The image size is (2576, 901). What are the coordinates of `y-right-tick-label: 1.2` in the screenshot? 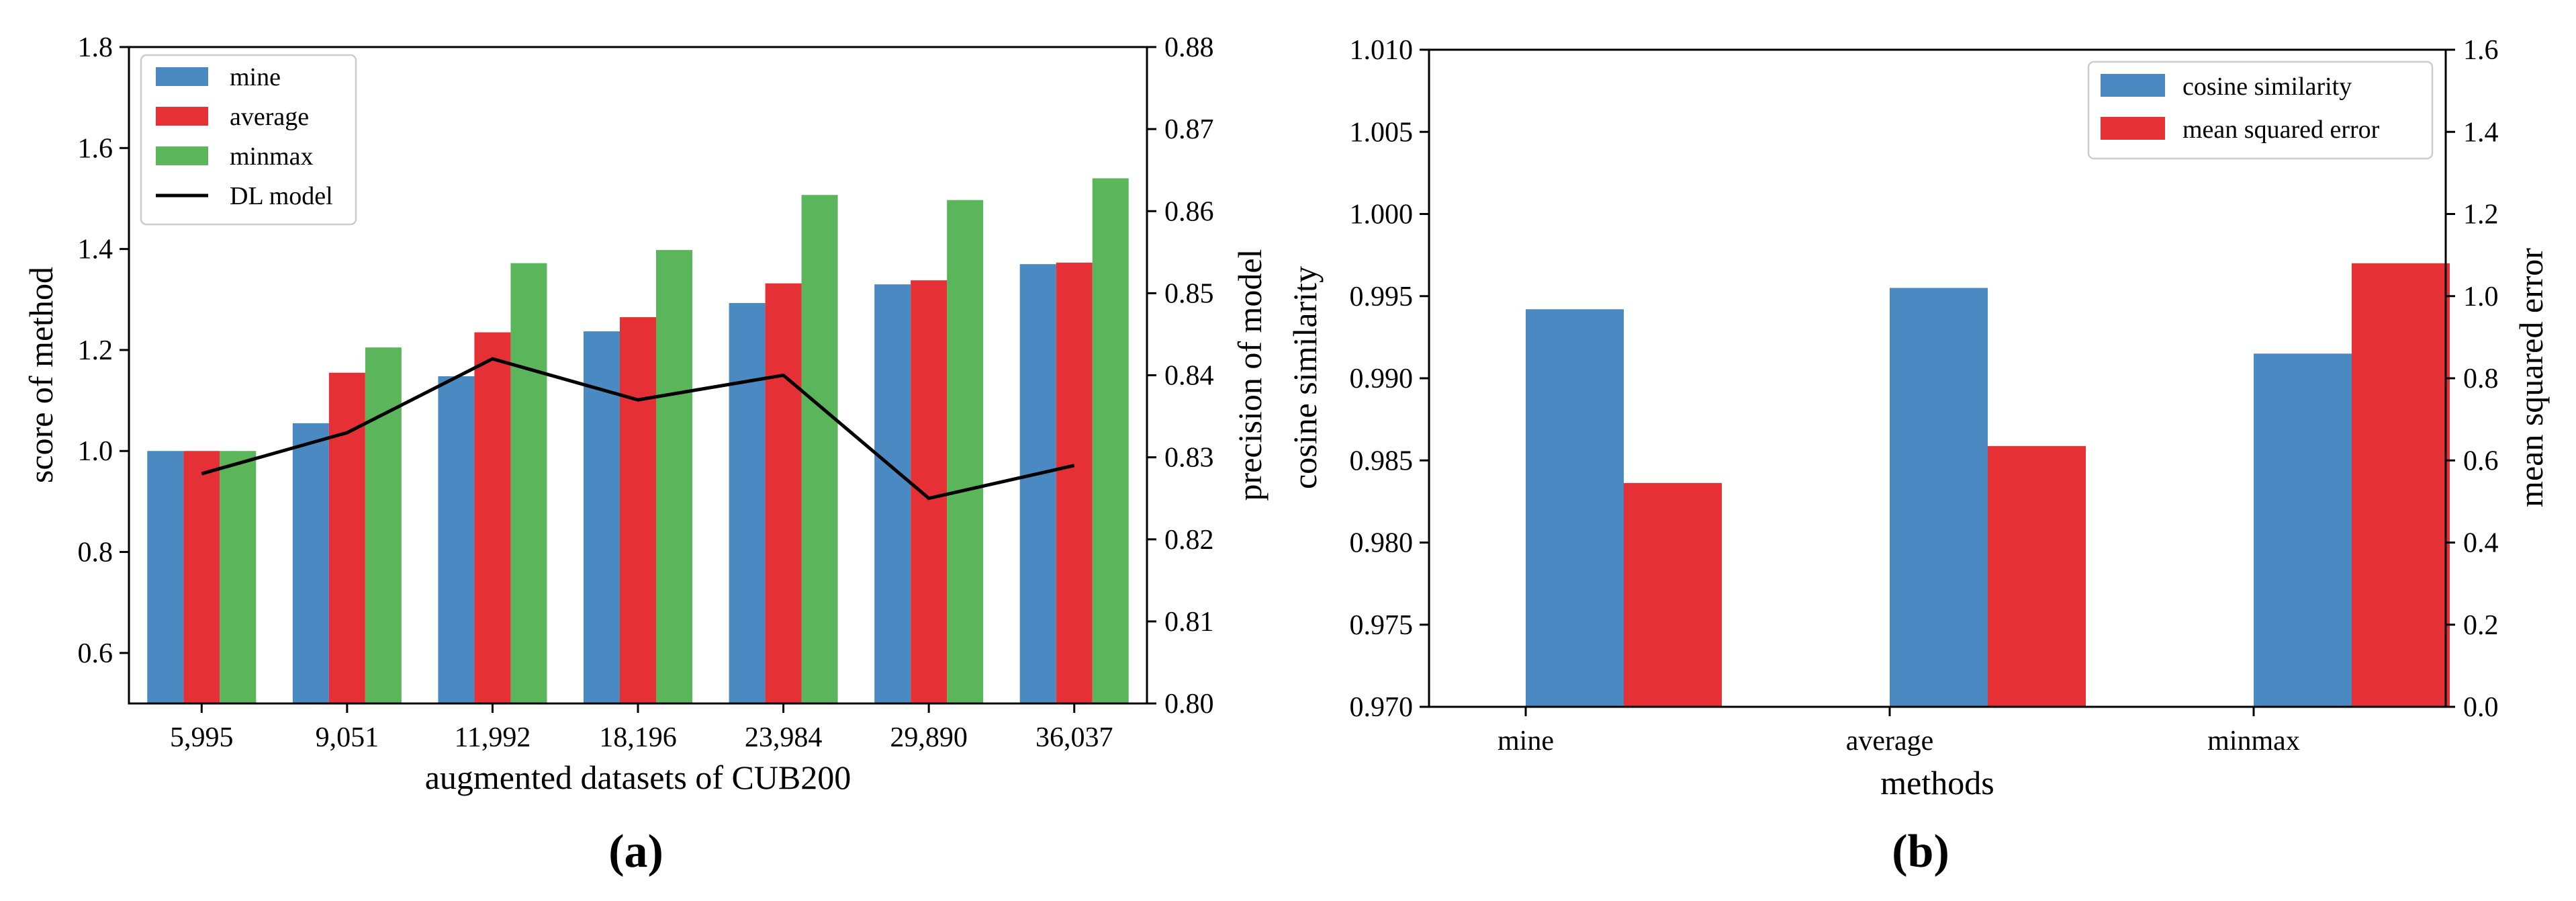 It's located at (2481, 215).